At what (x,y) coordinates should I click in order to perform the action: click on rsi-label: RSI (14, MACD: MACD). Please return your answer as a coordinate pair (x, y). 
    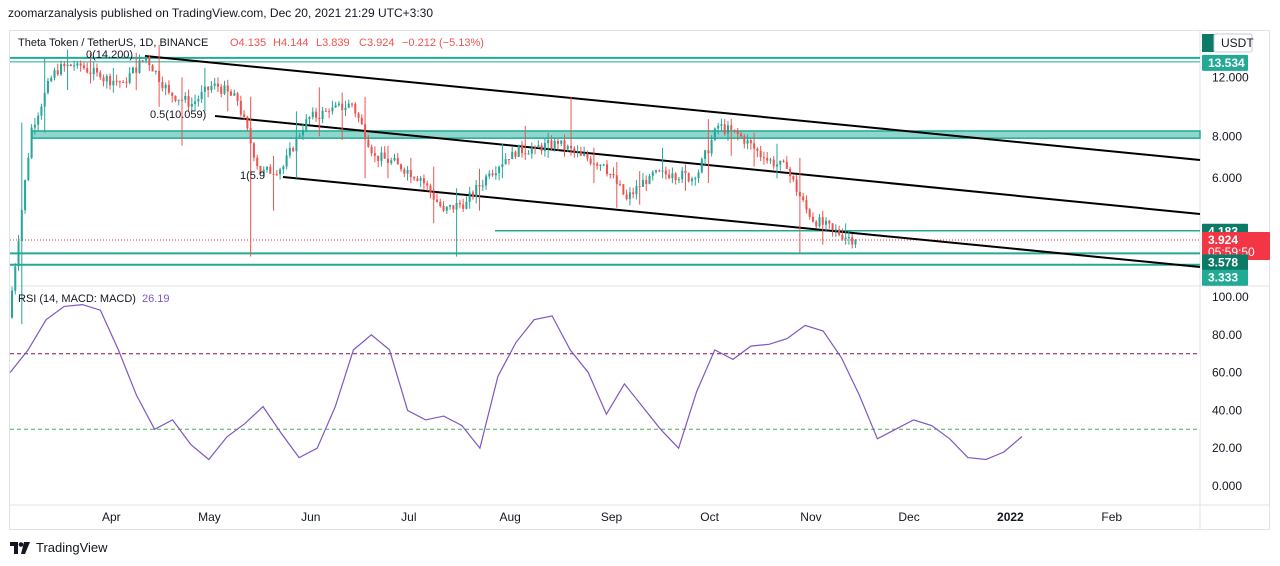
    Looking at the image, I should click on (77, 299).